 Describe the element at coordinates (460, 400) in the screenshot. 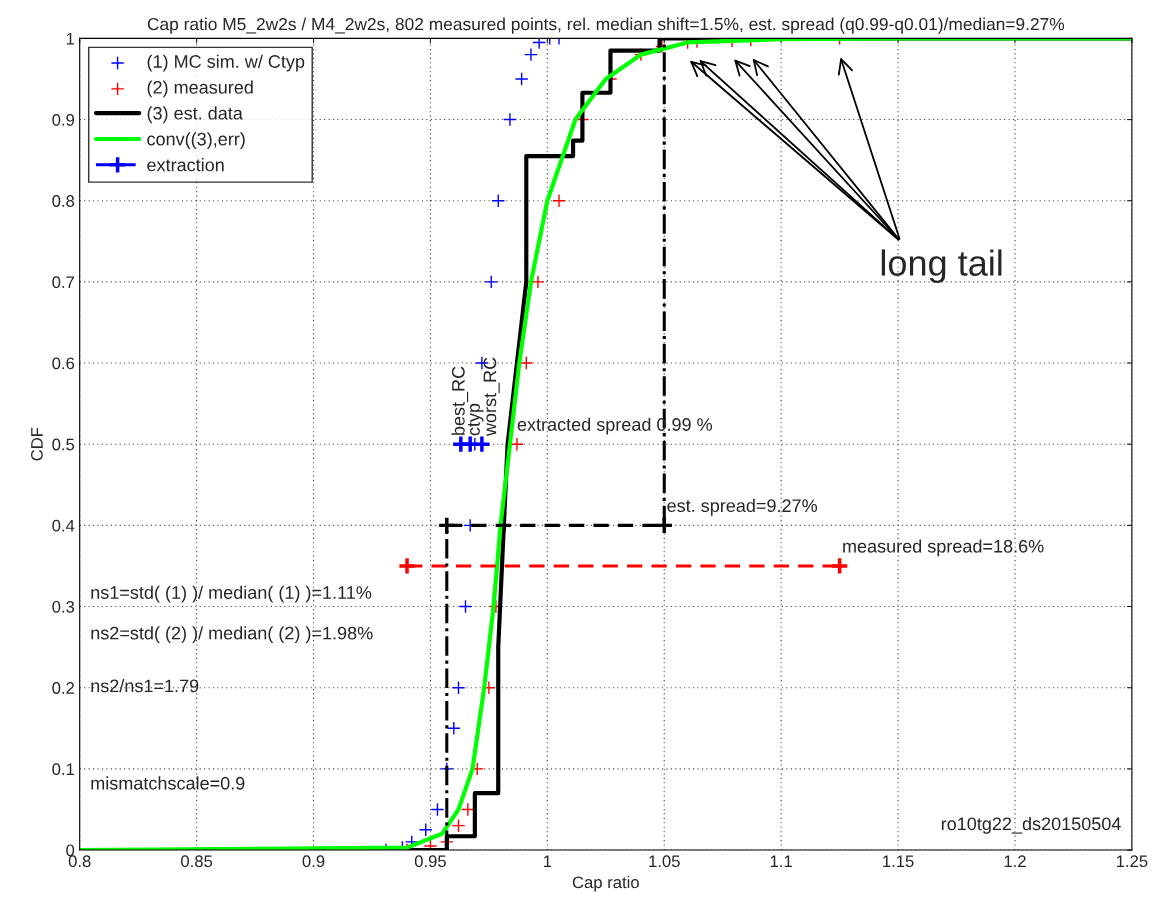

I see `annotation: best_RC` at that location.